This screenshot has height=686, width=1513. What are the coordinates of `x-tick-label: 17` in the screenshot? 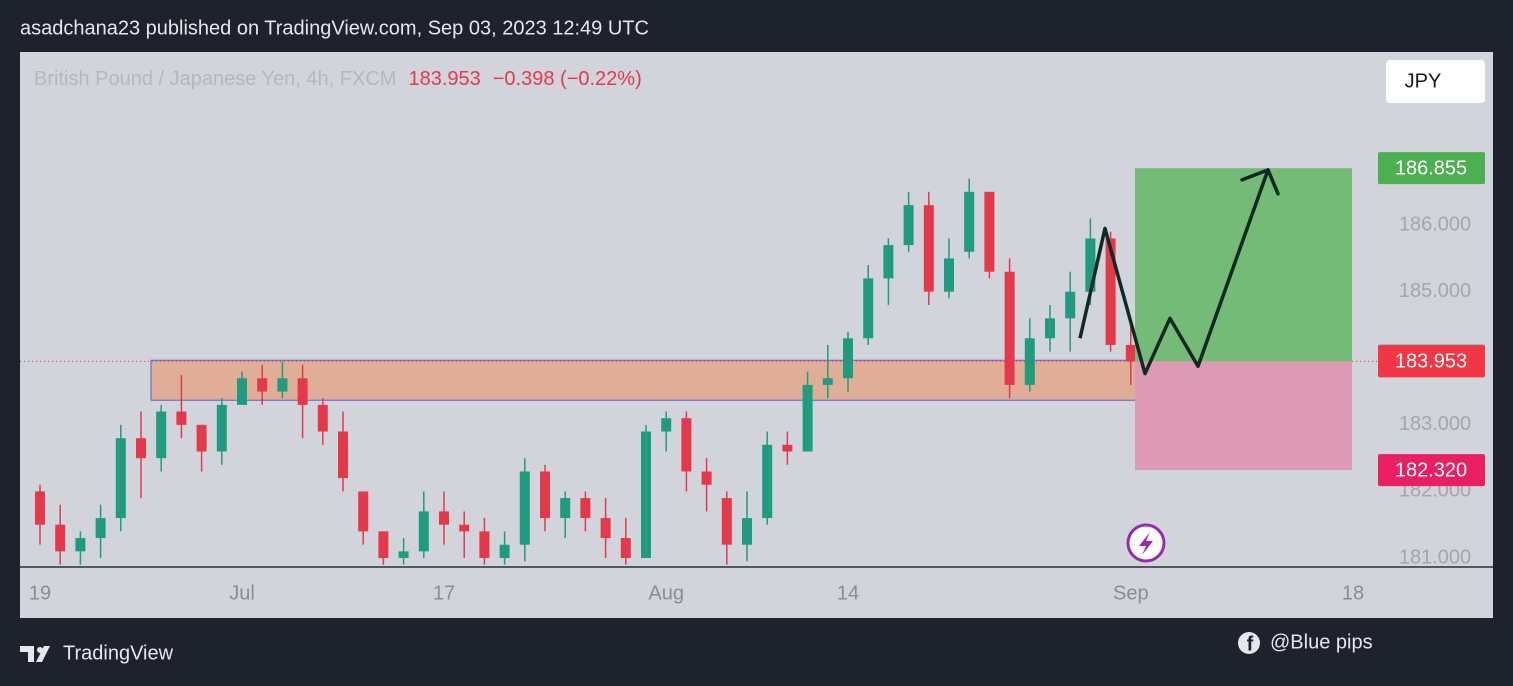 It's located at (444, 593).